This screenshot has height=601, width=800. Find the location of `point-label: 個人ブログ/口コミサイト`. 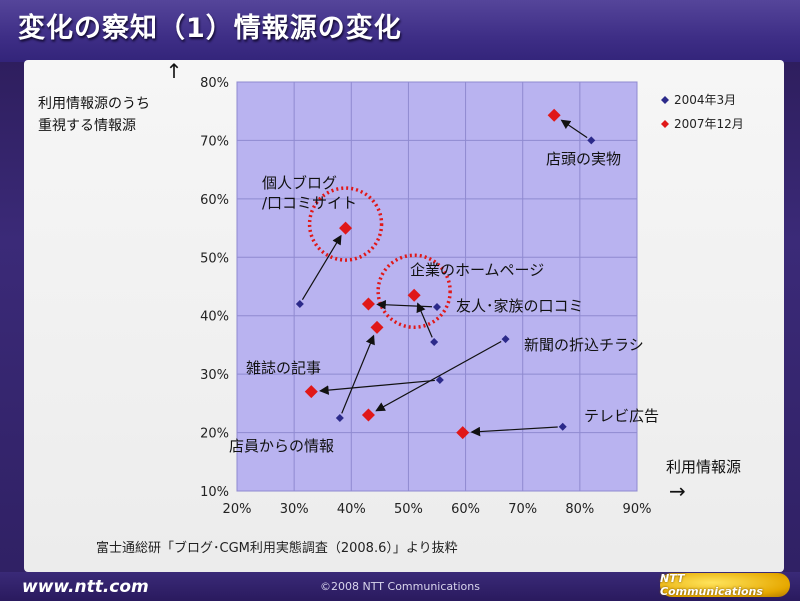

point-label: 個人ブログ/口コミサイト is located at coordinates (309, 193).